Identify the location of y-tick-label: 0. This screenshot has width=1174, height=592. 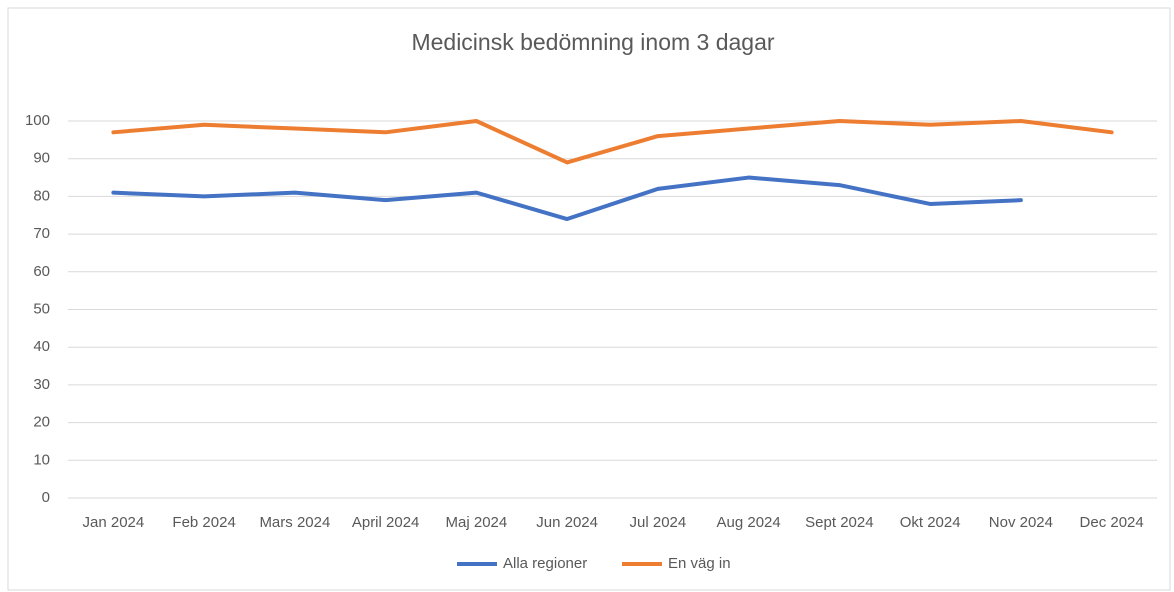
(46, 497).